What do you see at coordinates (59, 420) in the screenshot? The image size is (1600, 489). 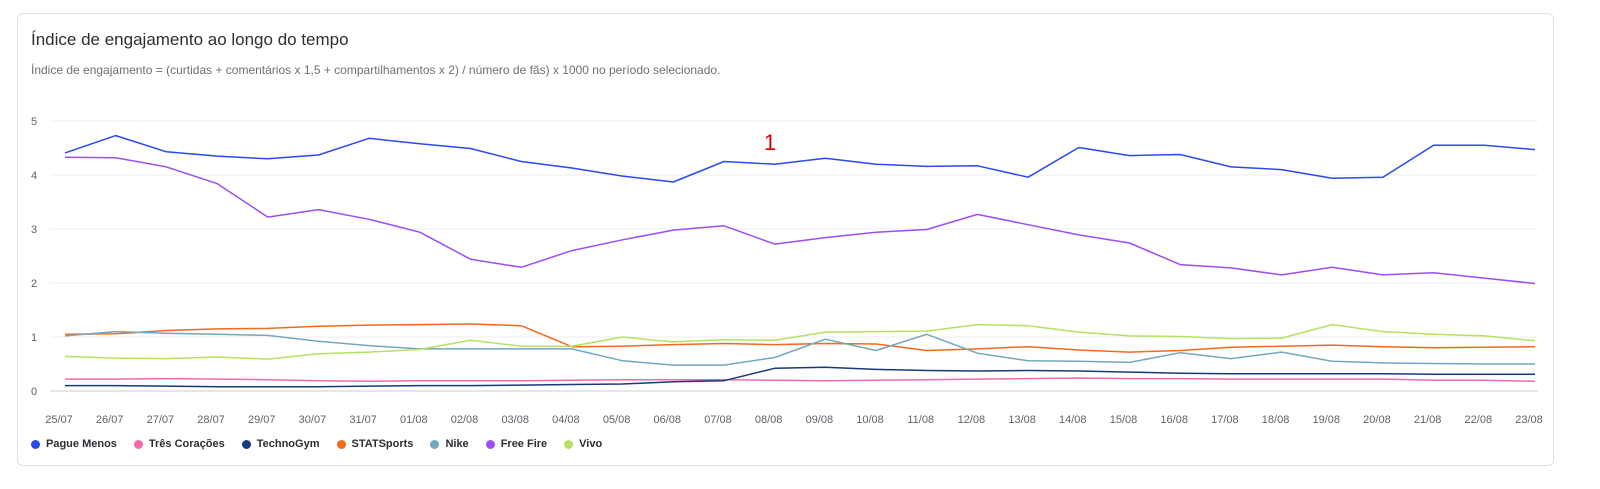 I see `x-tick-label: 25/07` at bounding box center [59, 420].